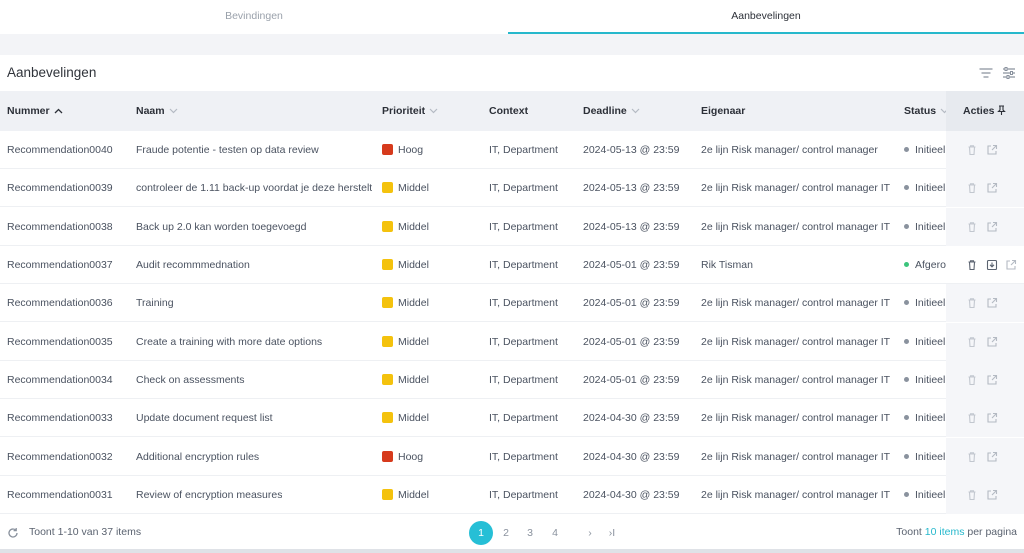  What do you see at coordinates (85, 532) in the screenshot?
I see `item-count: Toont 1-10 van 37 items` at bounding box center [85, 532].